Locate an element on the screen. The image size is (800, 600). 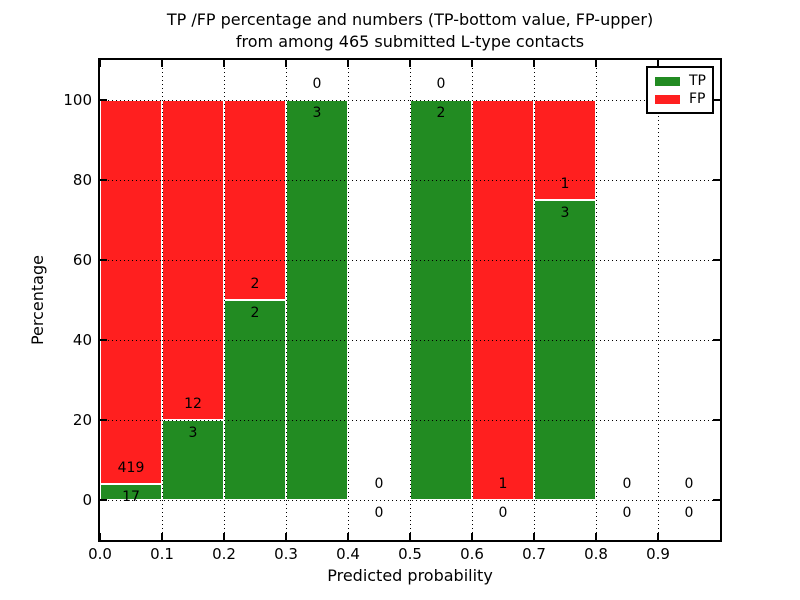
tp-count-label: 17 is located at coordinates (131, 497).